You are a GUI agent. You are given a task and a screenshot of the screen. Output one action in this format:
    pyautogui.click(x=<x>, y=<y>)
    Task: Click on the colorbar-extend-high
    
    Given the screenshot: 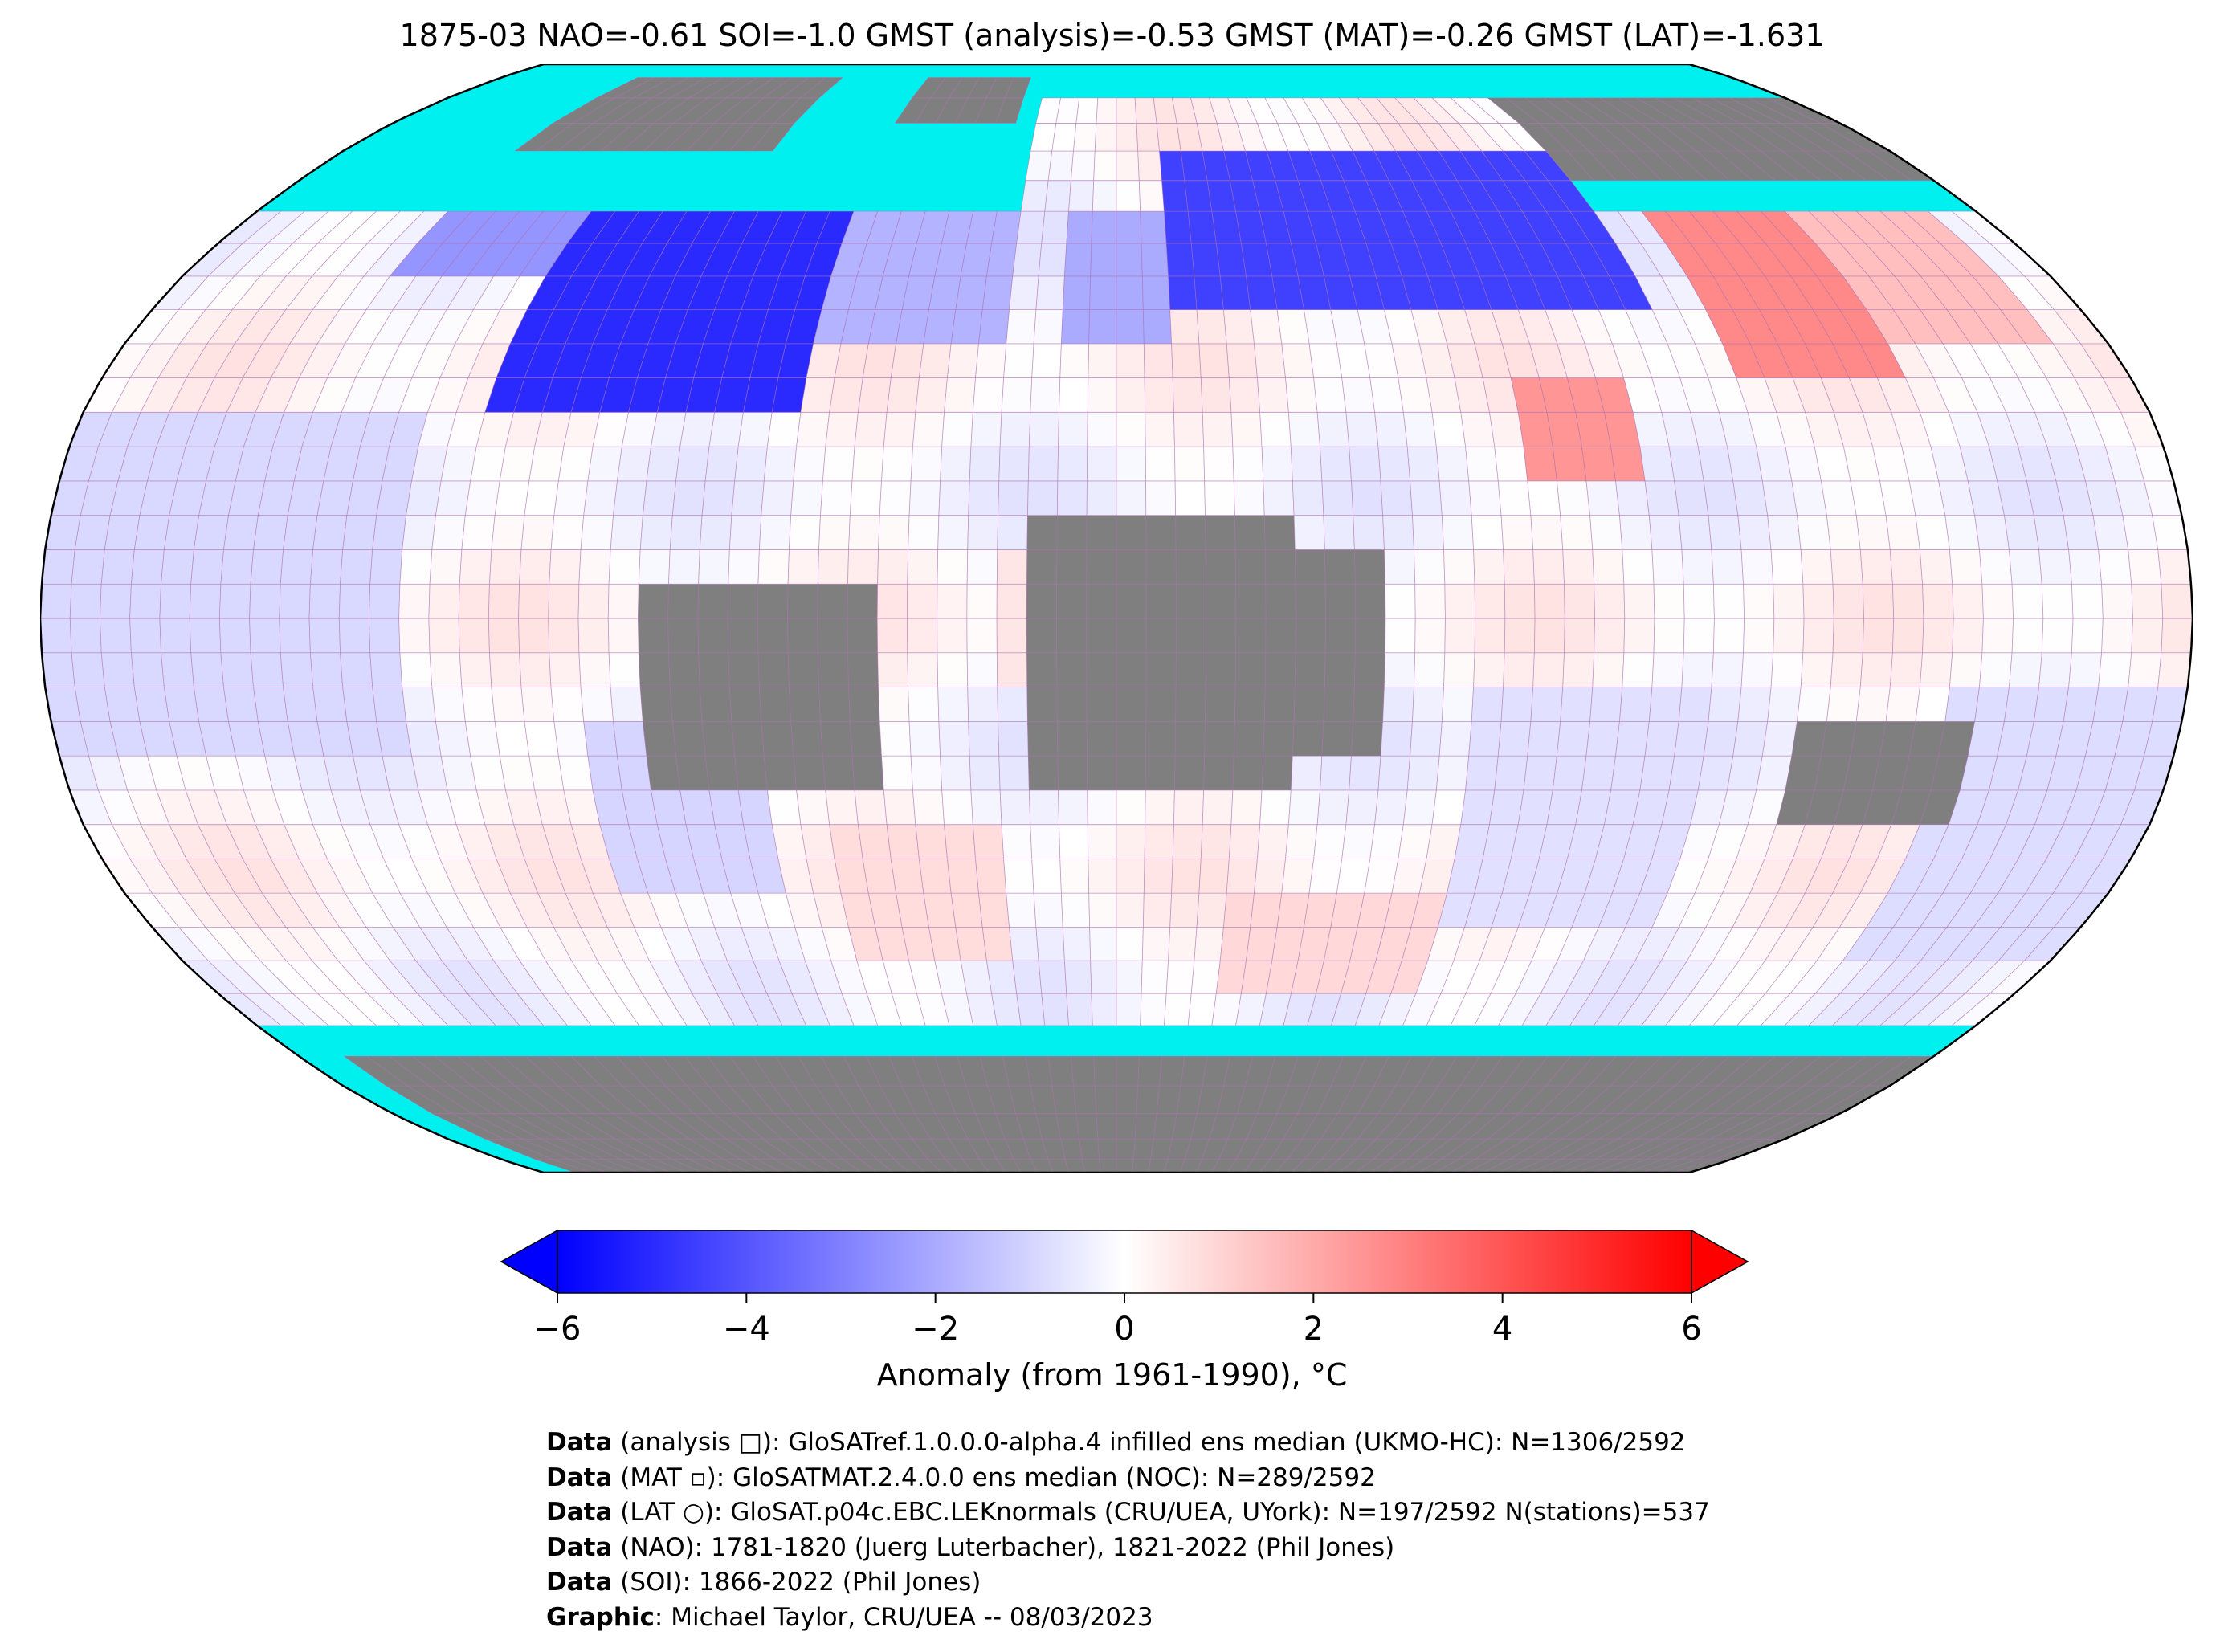 What is the action you would take?
    pyautogui.click(x=1720, y=1262)
    